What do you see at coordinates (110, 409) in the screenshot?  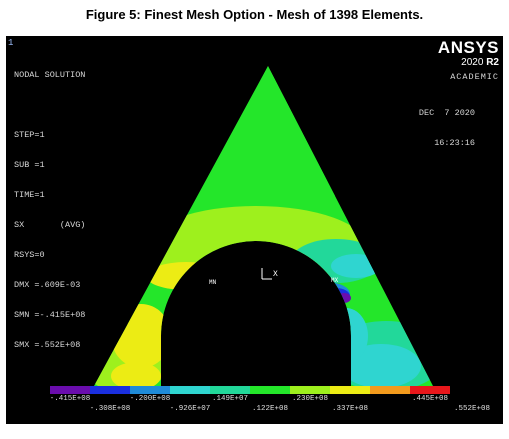 I see `legend-tick-lower: -.308E+08` at bounding box center [110, 409].